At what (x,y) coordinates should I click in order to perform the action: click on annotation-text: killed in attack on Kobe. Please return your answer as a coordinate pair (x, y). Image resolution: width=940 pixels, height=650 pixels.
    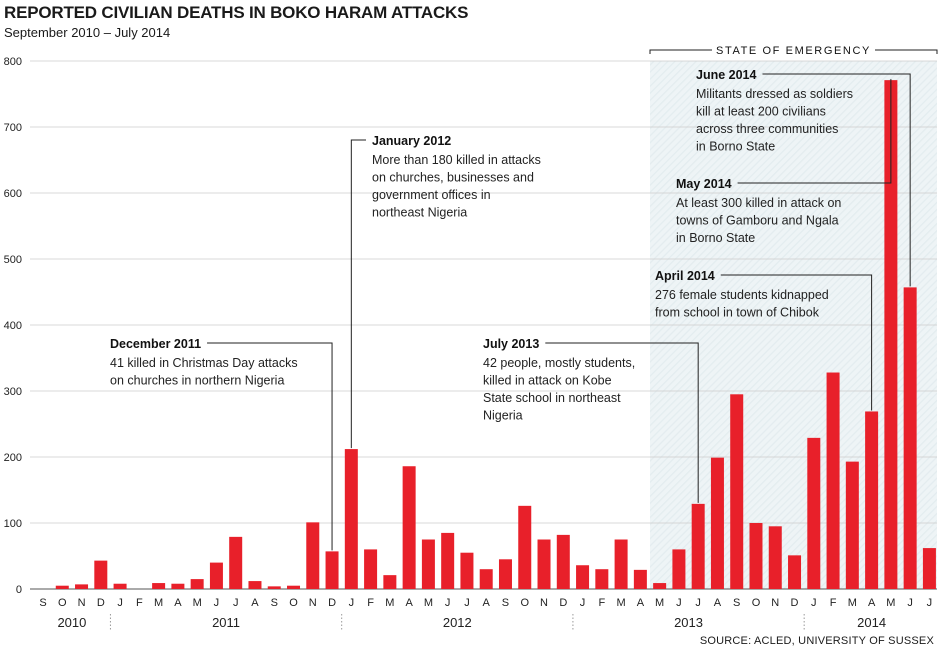
    Looking at the image, I should click on (547, 381).